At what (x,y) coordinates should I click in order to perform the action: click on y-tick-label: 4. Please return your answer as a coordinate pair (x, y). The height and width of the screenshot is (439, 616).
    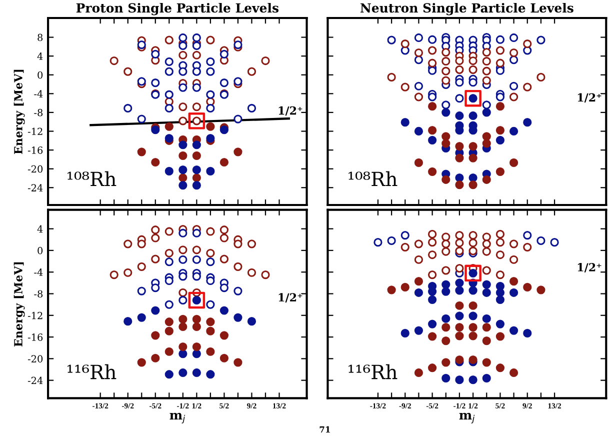
    Looking at the image, I should click on (40, 228).